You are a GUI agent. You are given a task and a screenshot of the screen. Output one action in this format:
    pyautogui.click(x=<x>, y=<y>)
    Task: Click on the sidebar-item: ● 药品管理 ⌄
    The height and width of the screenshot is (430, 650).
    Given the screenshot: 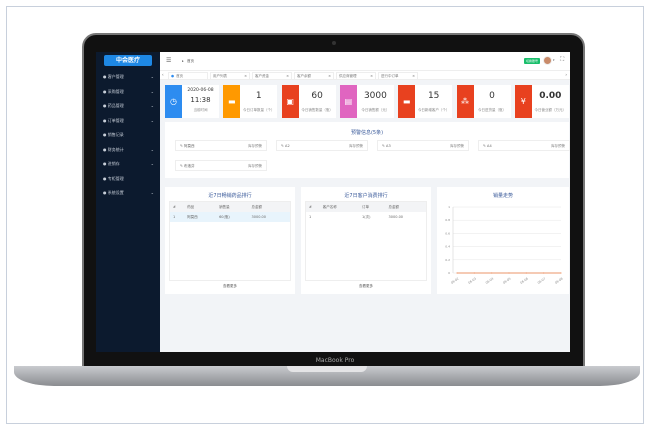 What is the action you would take?
    pyautogui.click(x=128, y=106)
    